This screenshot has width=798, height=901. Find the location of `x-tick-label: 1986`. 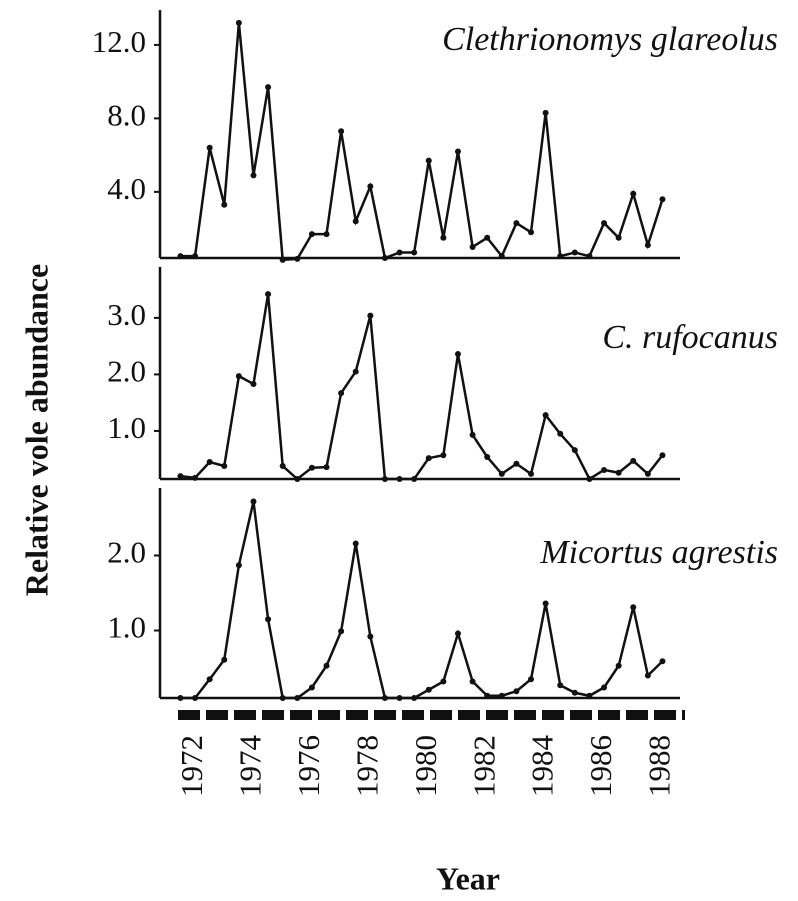

x-tick-label: 1986 is located at coordinates (600, 766).